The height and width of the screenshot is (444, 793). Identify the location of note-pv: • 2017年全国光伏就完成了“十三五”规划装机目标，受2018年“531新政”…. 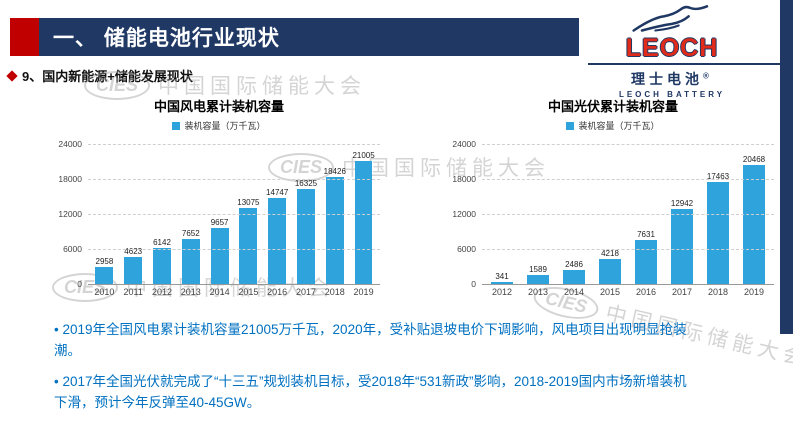
(370, 391).